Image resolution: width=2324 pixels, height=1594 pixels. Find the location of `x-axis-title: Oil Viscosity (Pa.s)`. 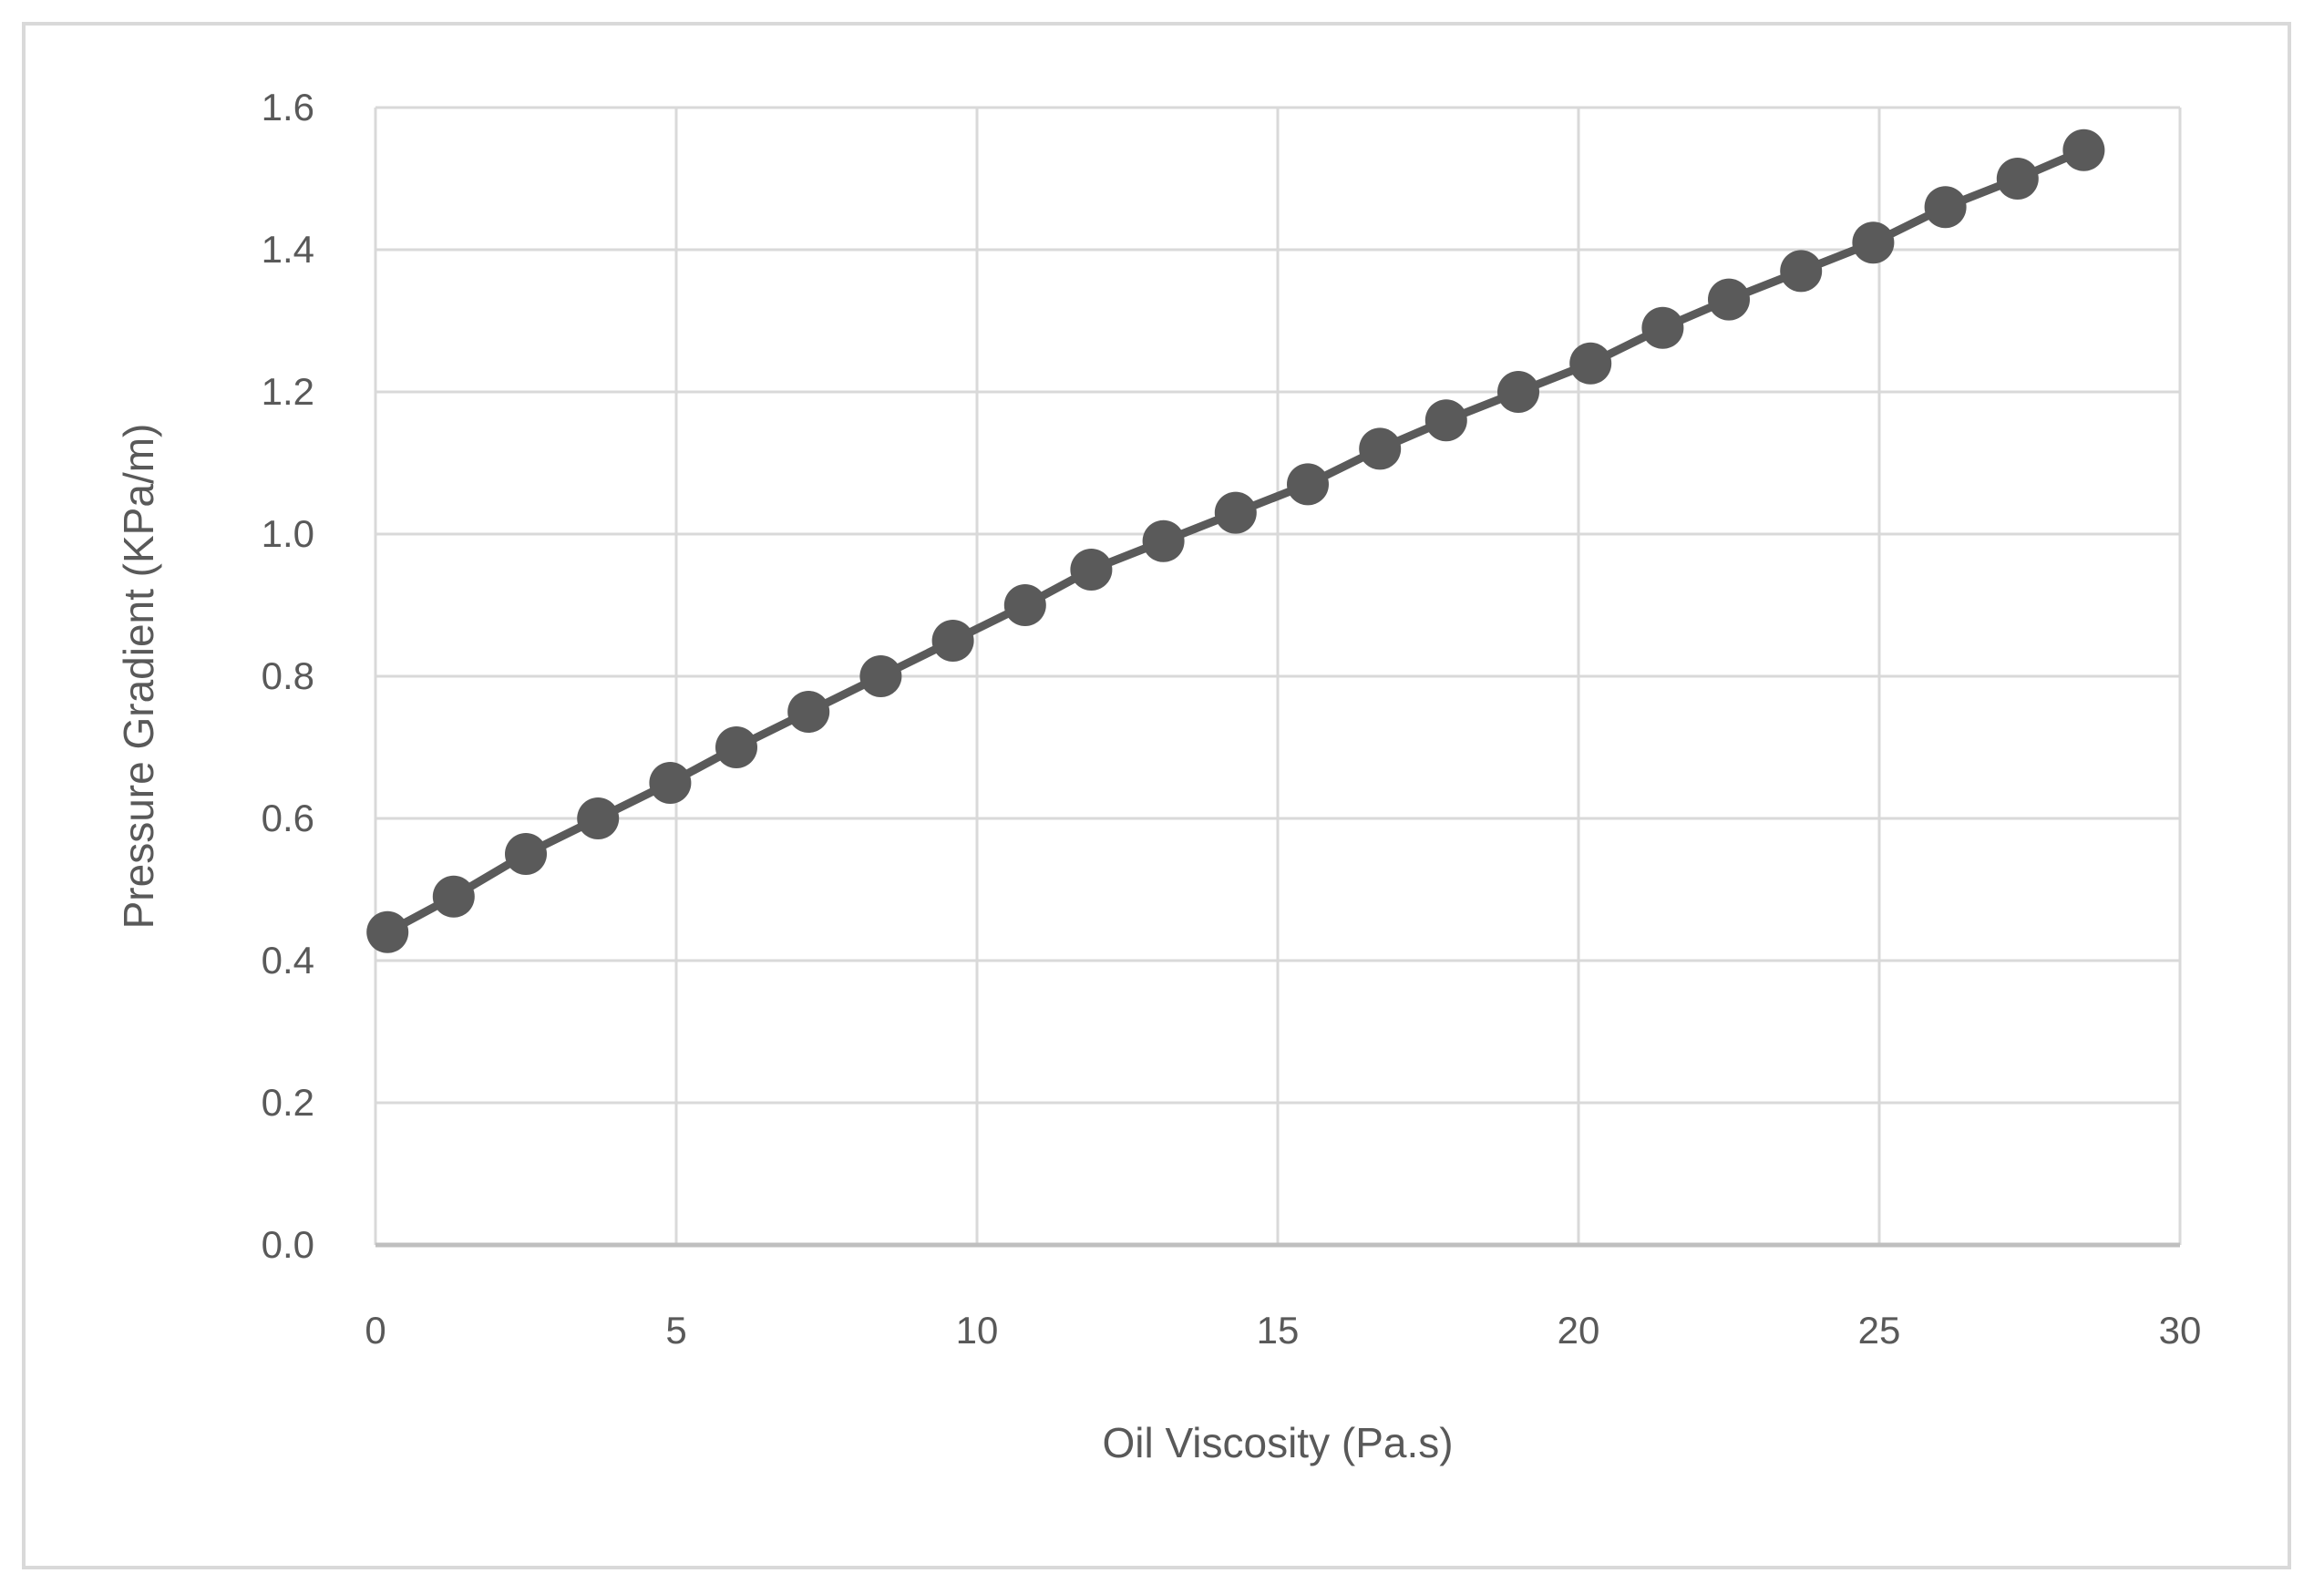

x-axis-title: Oil Viscosity (Pa.s) is located at coordinates (1278, 1442).